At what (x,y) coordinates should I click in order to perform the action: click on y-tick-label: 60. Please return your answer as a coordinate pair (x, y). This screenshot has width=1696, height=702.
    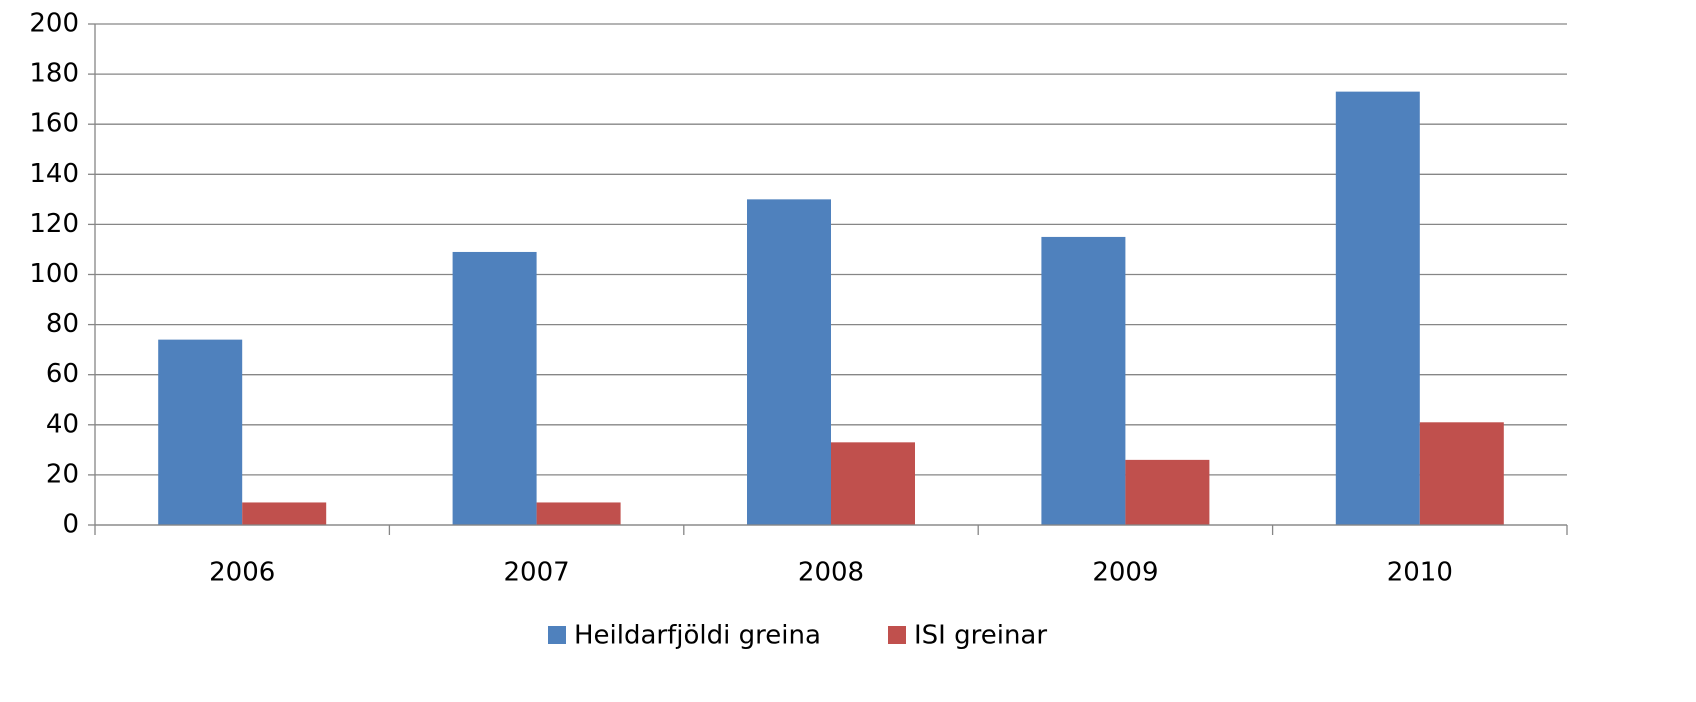
    Looking at the image, I should click on (62, 374).